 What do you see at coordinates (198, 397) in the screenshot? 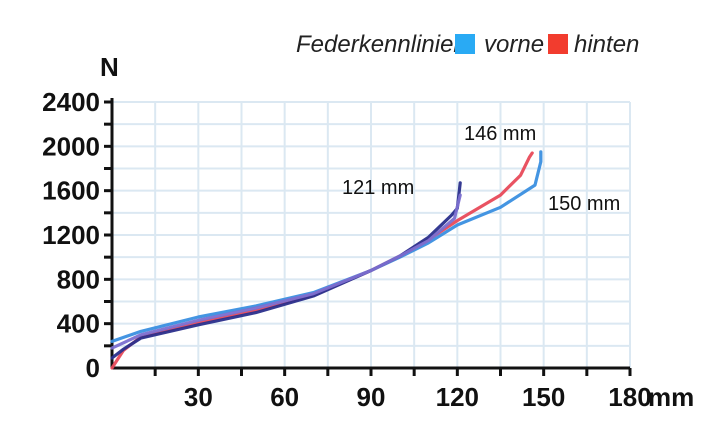
I see `x-tick-label: 30` at bounding box center [198, 397].